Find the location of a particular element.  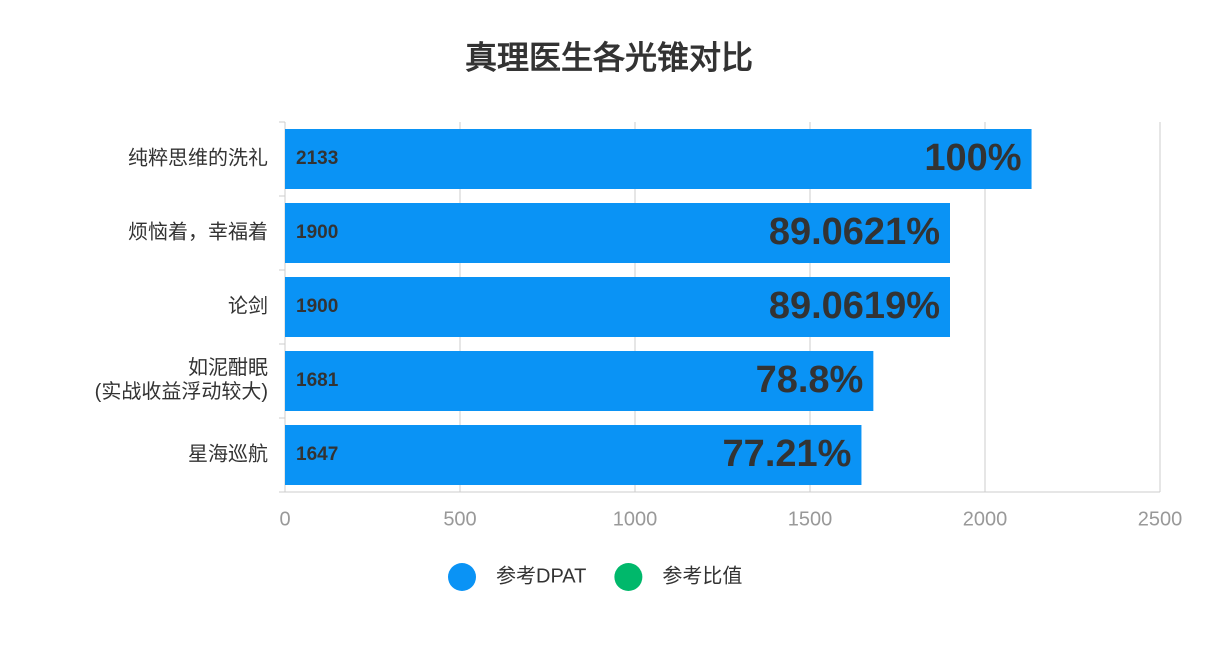

x-tick-label: 500 is located at coordinates (459, 519).